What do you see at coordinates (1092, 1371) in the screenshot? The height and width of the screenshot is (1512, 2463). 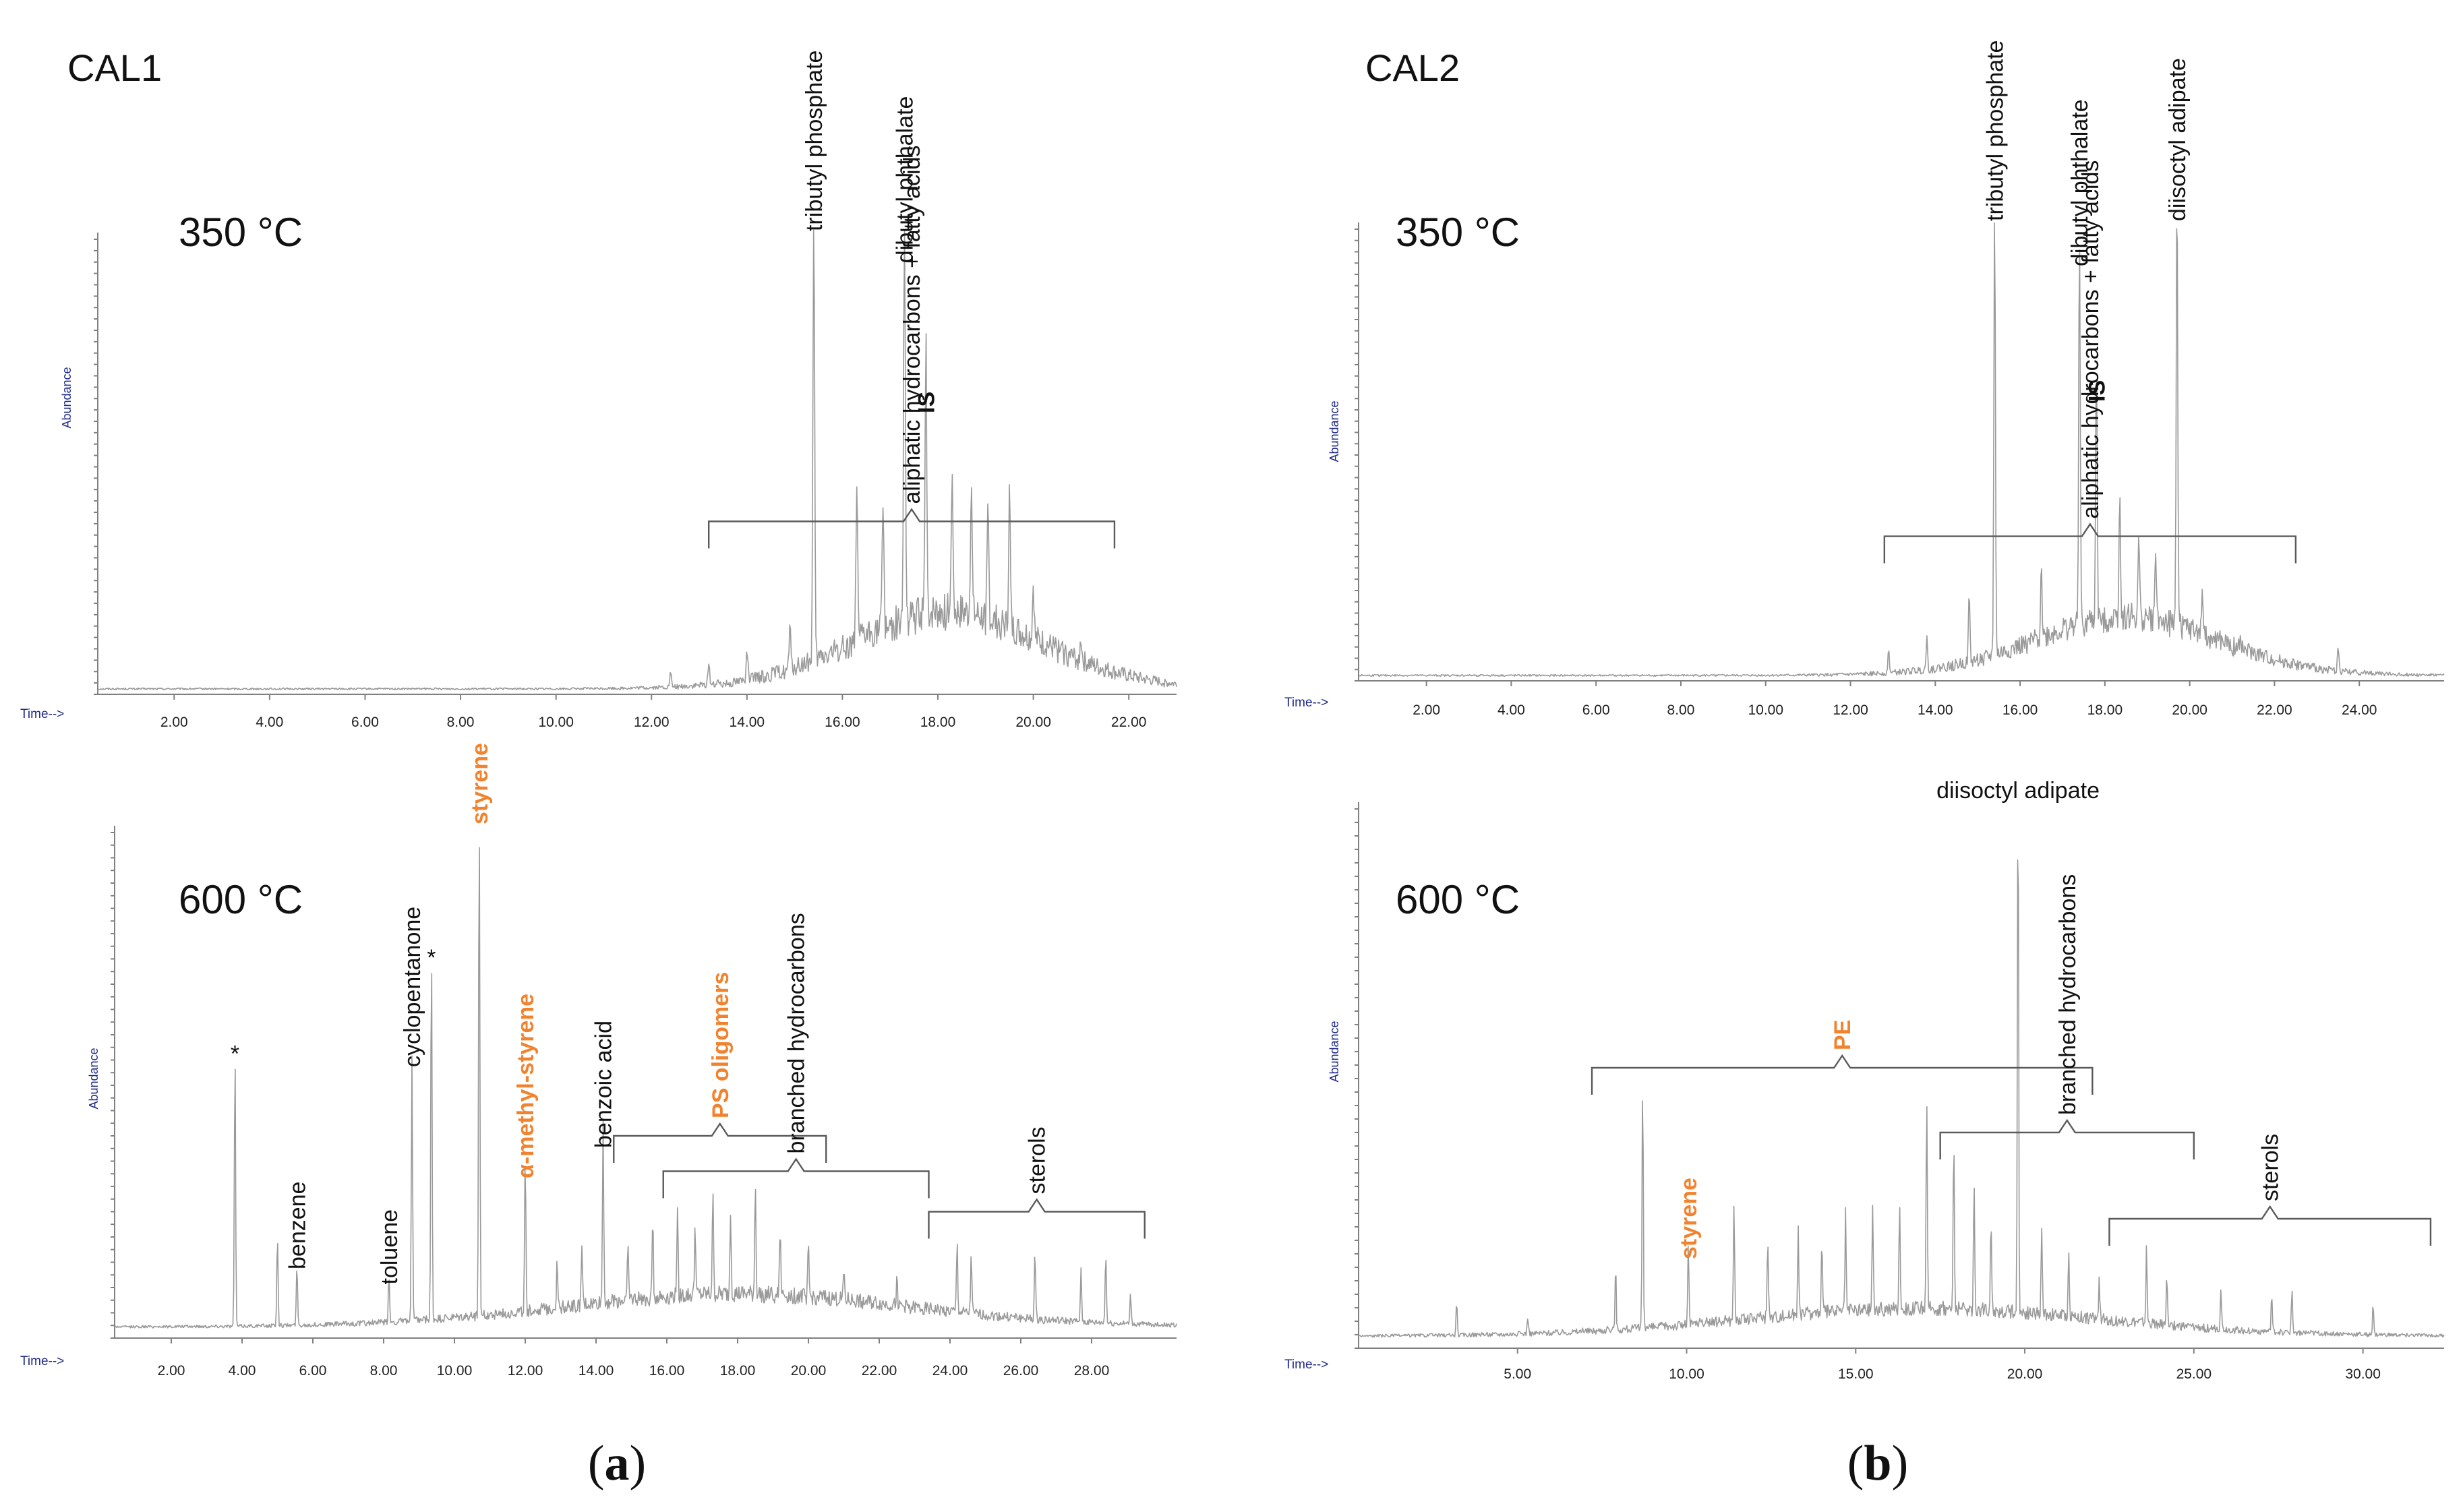 I see `x-tick-label: 28.00` at bounding box center [1092, 1371].